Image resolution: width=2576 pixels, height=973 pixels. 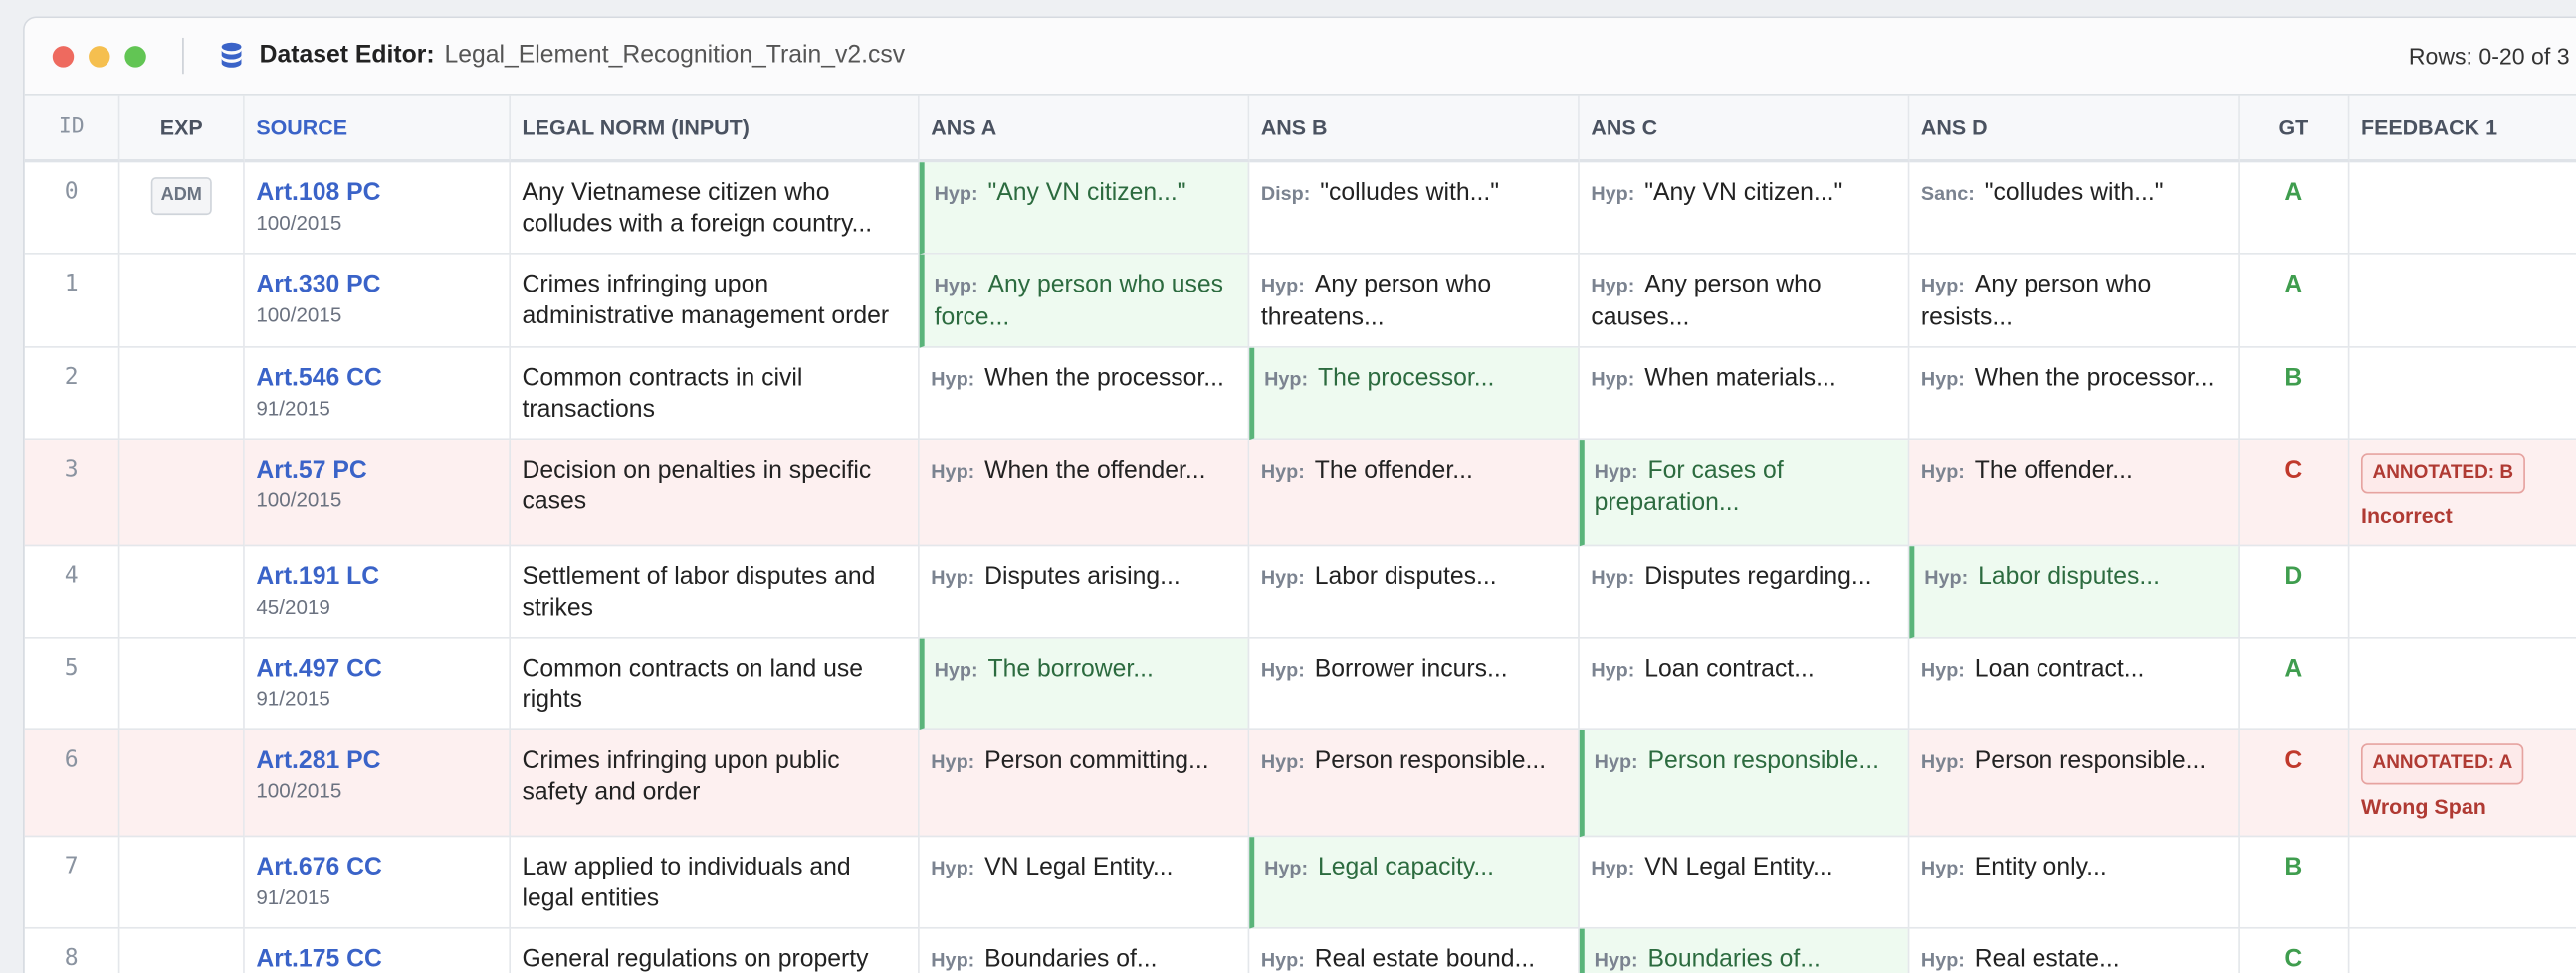 I want to click on column-header: EXP, so click(x=182, y=129).